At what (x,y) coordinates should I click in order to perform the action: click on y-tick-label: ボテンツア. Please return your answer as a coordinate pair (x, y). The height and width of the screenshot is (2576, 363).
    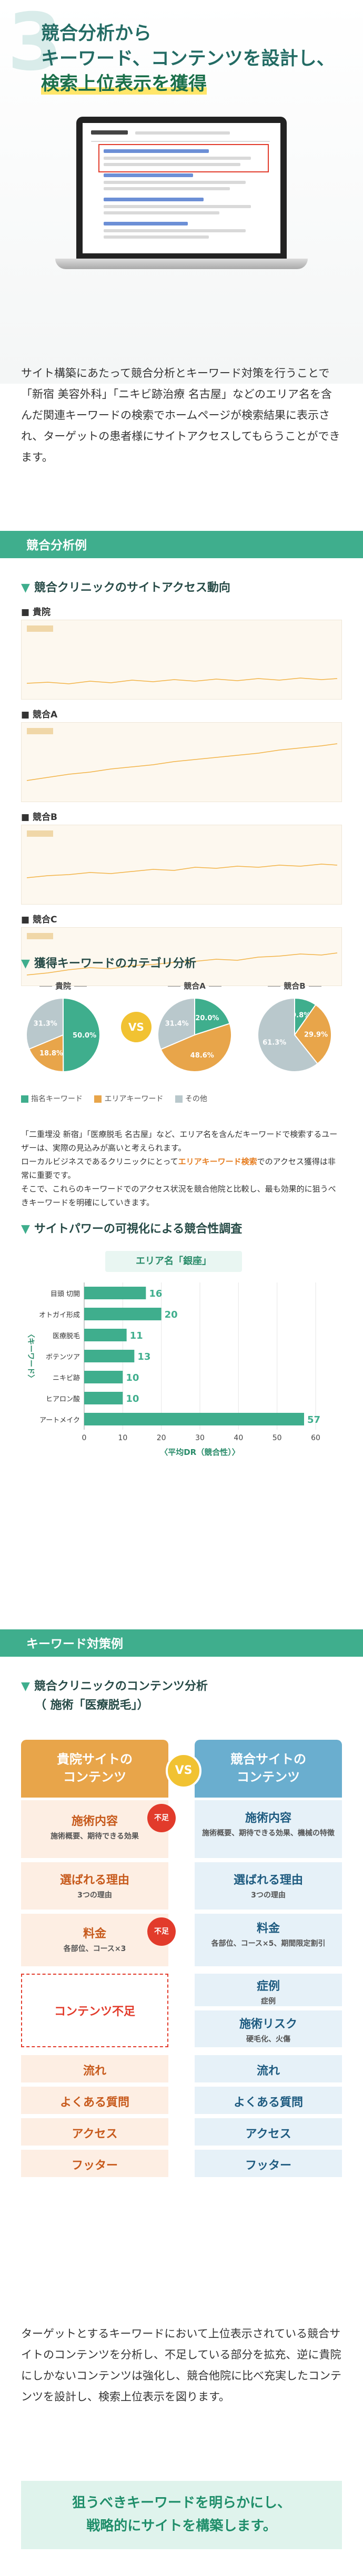
    Looking at the image, I should click on (63, 1357).